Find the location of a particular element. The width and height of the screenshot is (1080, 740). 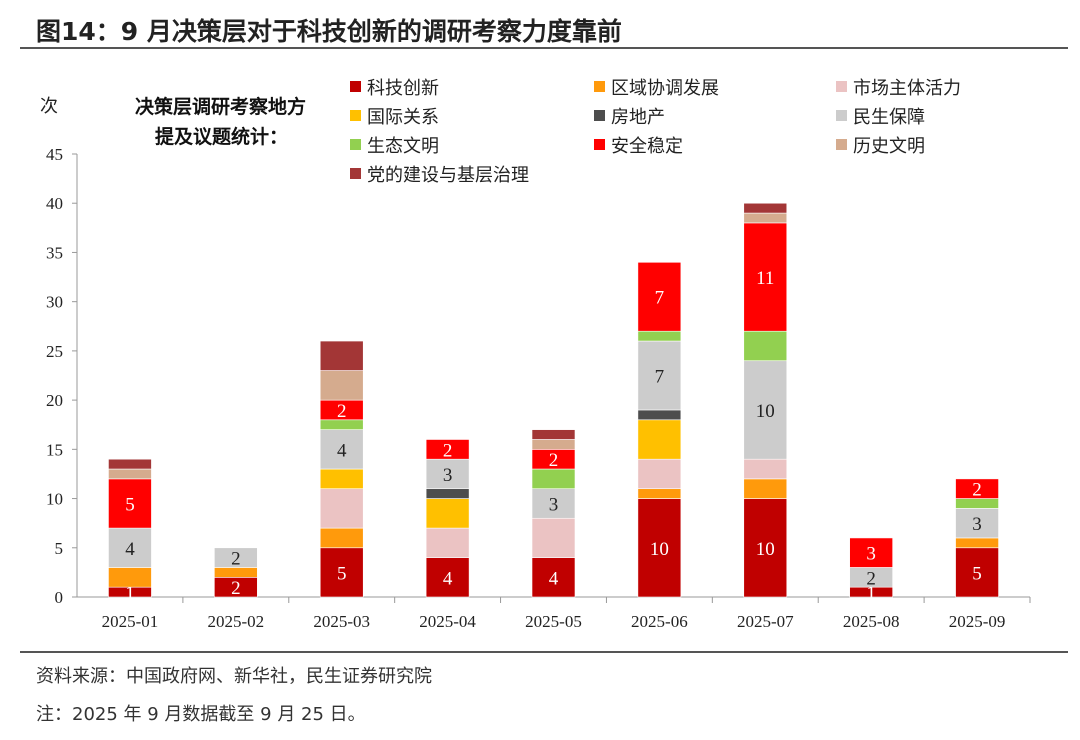

legend-label: 国际关系 is located at coordinates (403, 117).